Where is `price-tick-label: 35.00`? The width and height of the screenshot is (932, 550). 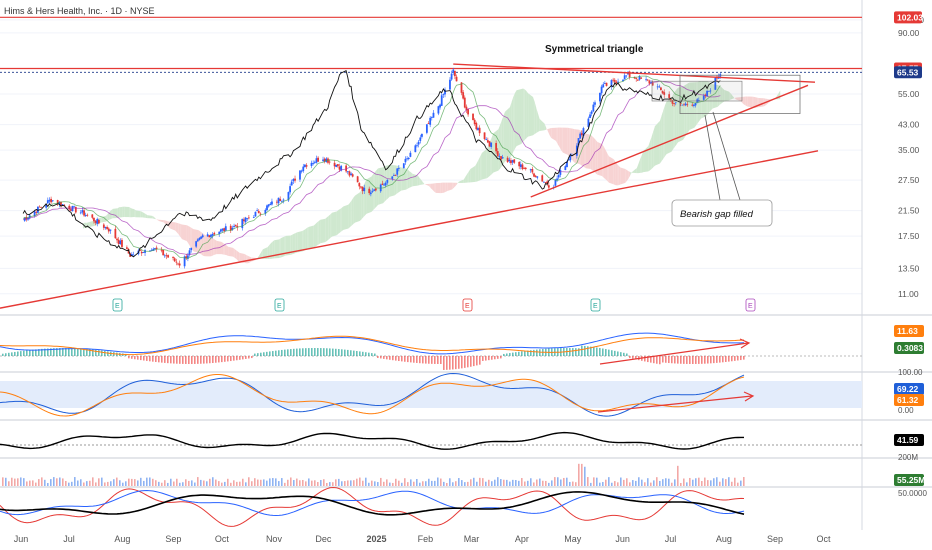
price-tick-label: 35.00 is located at coordinates (909, 150).